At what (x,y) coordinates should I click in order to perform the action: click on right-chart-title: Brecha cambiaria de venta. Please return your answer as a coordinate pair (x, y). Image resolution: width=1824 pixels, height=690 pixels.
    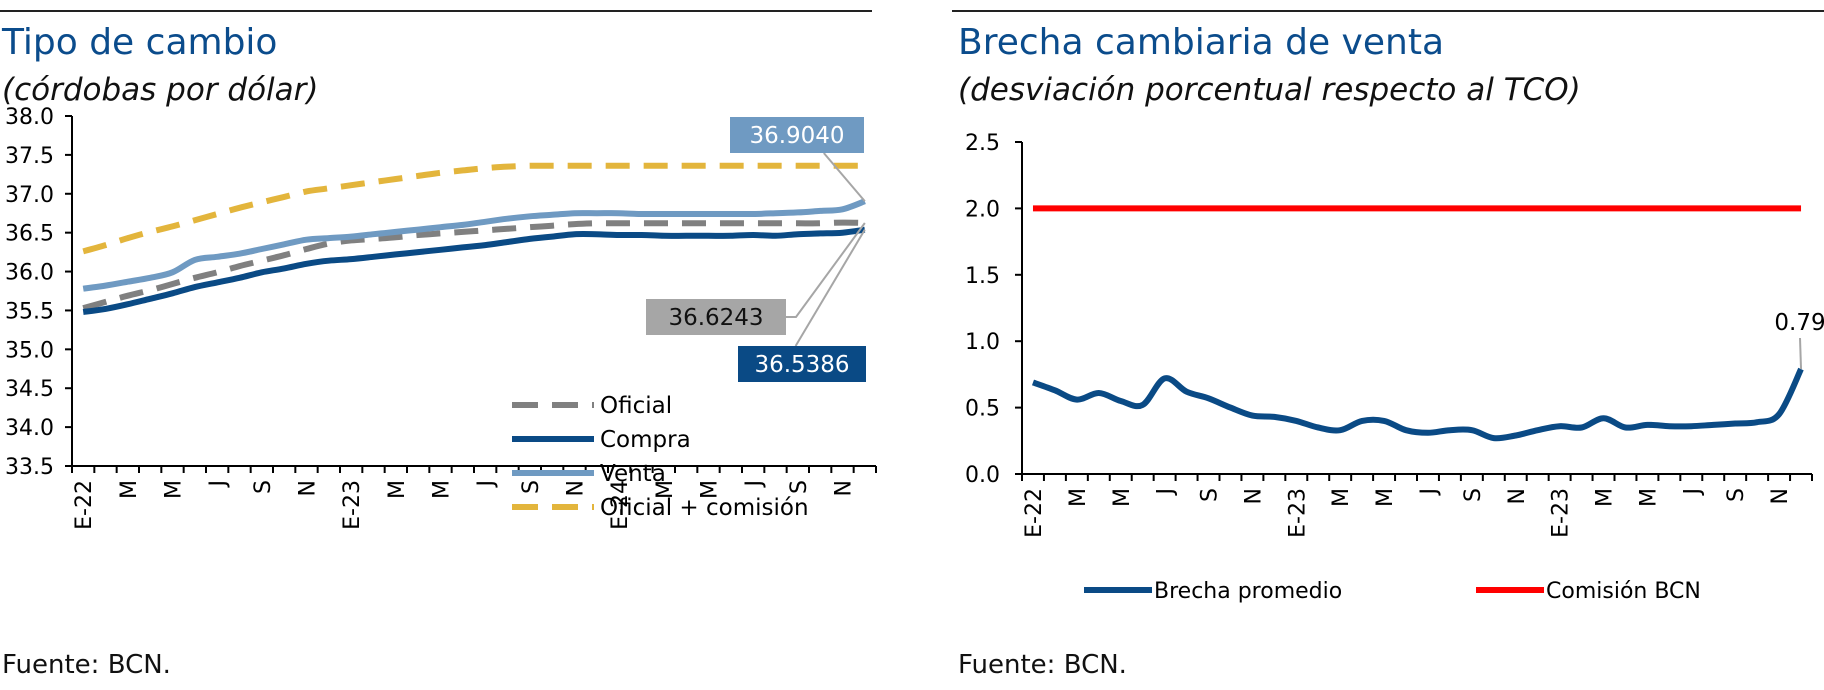
    Looking at the image, I should click on (1201, 42).